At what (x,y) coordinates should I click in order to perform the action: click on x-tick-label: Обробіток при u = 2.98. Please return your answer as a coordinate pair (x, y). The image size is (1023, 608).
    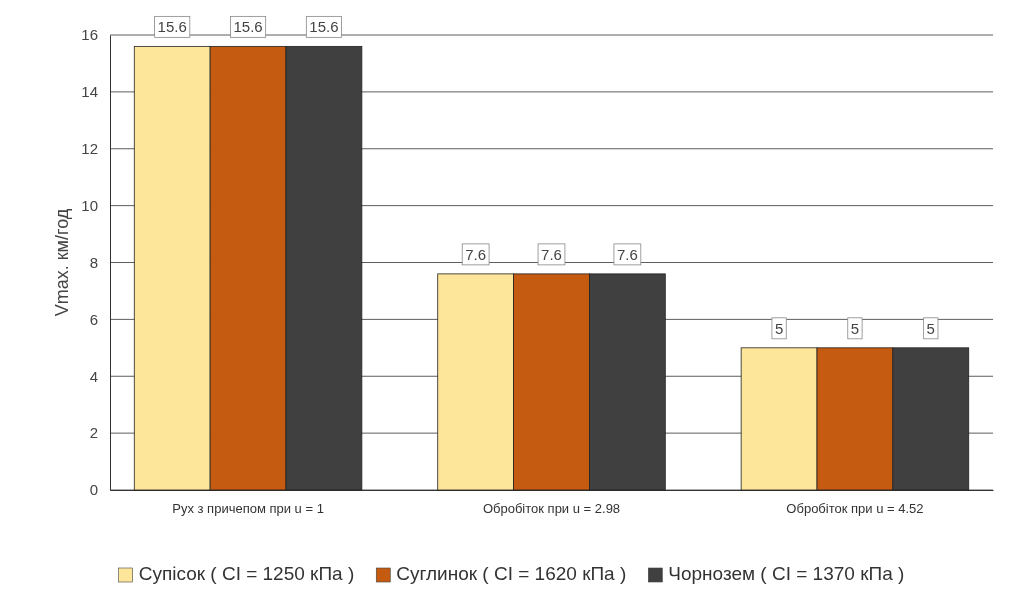
    Looking at the image, I should click on (551, 509).